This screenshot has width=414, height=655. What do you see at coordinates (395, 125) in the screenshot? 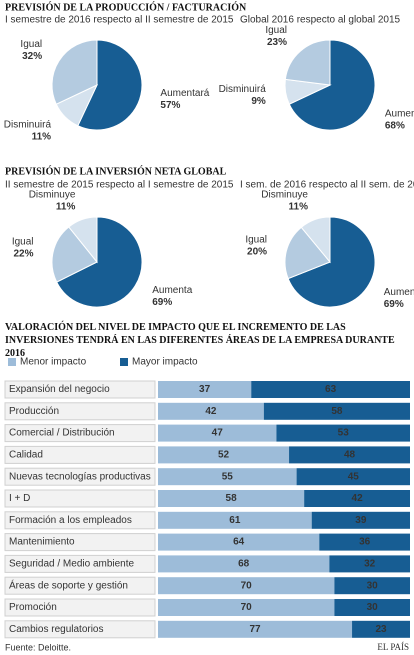
I see `slice-value: 68%` at bounding box center [395, 125].